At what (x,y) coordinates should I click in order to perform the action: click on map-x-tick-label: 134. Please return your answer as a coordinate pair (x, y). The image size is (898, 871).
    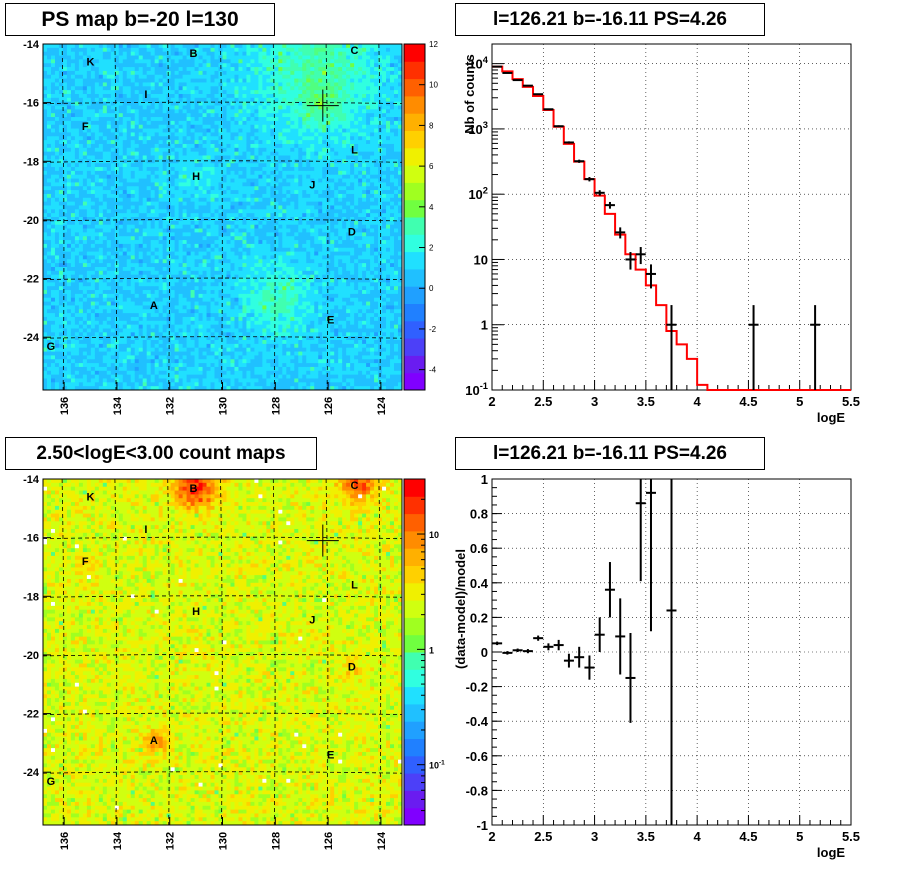
    Looking at the image, I should click on (118, 405).